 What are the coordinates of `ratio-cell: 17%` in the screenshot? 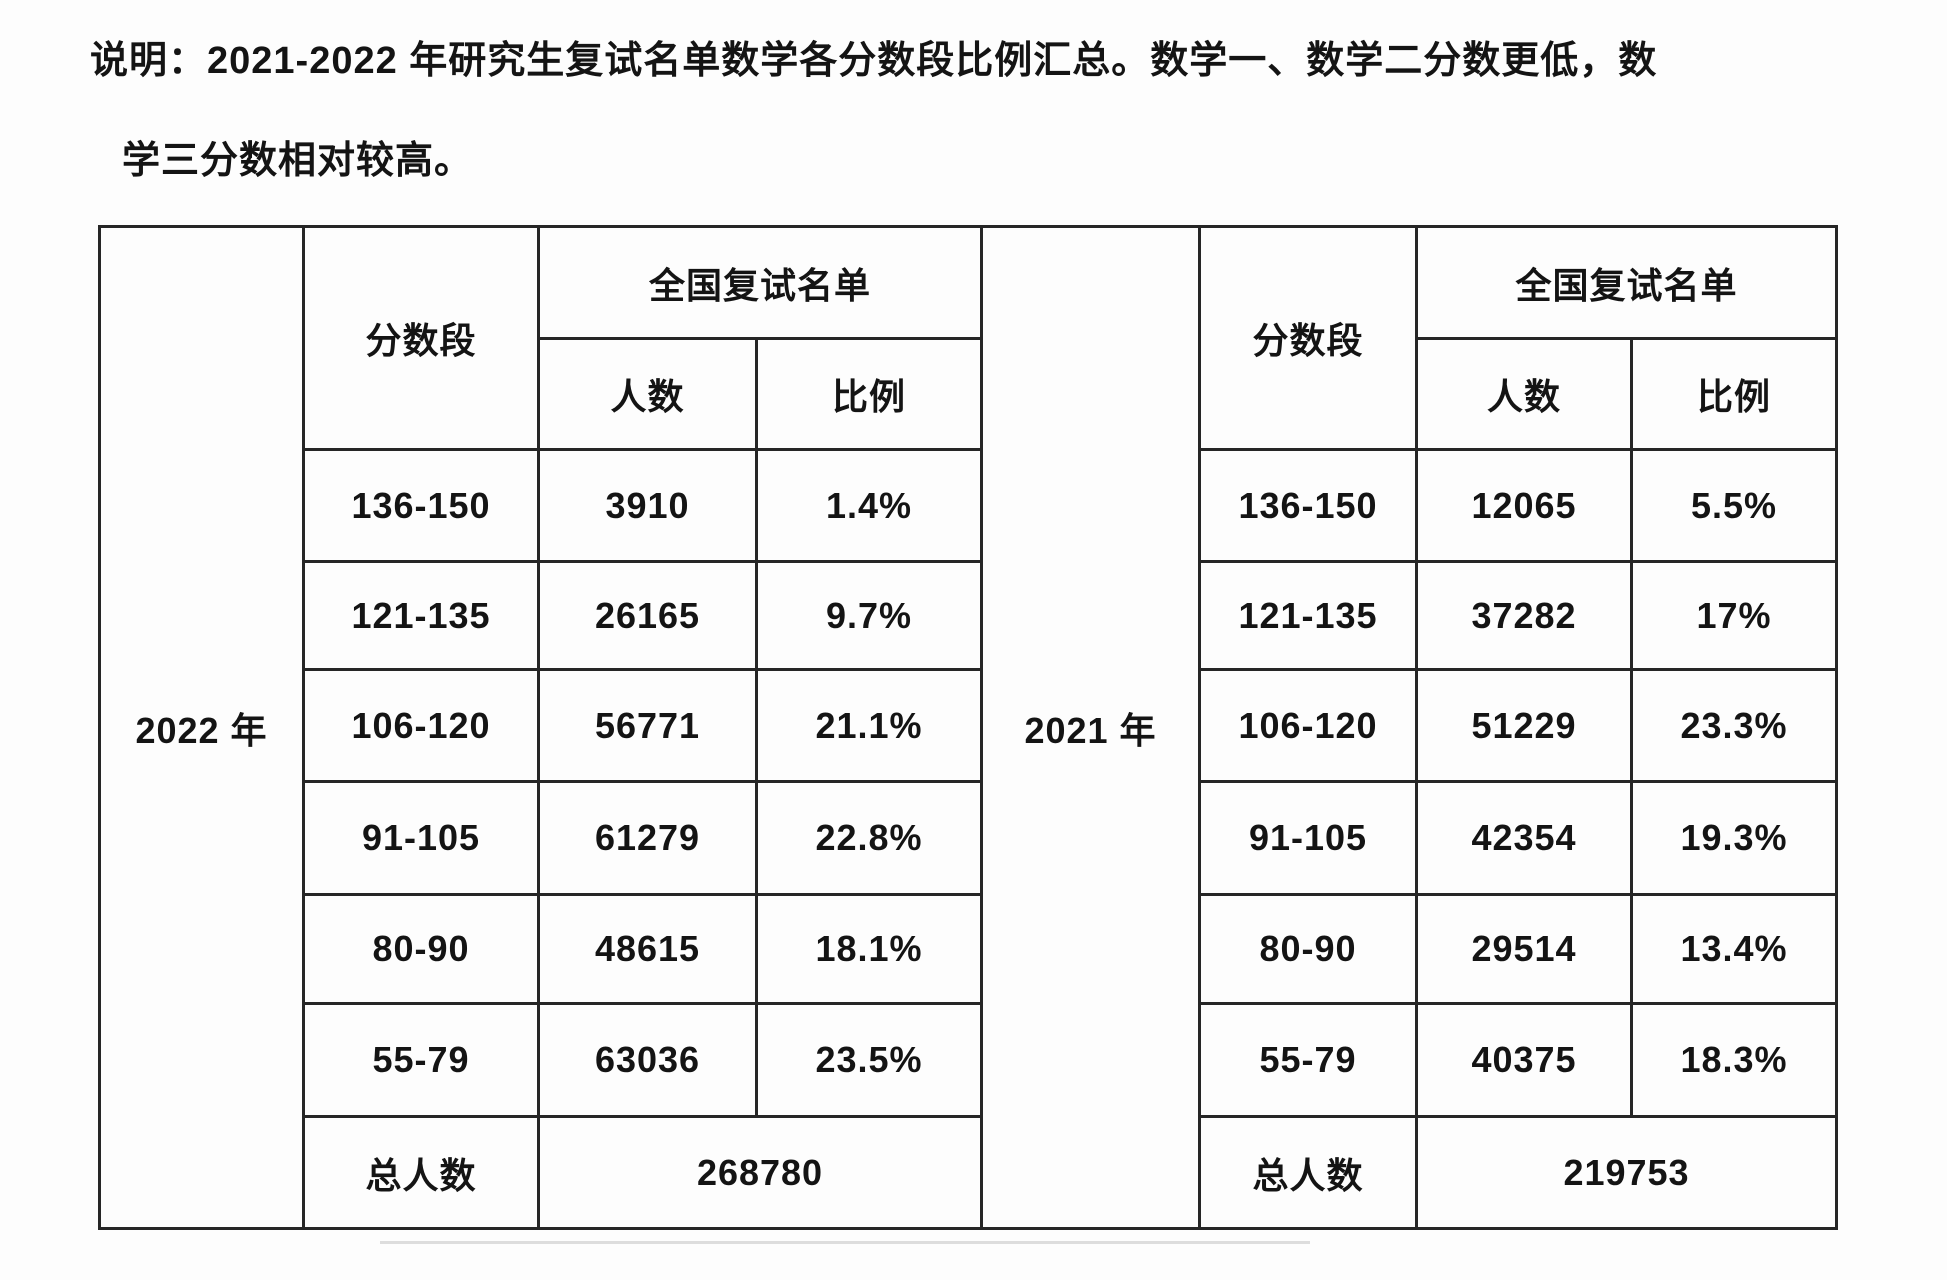 It's located at (1734, 615).